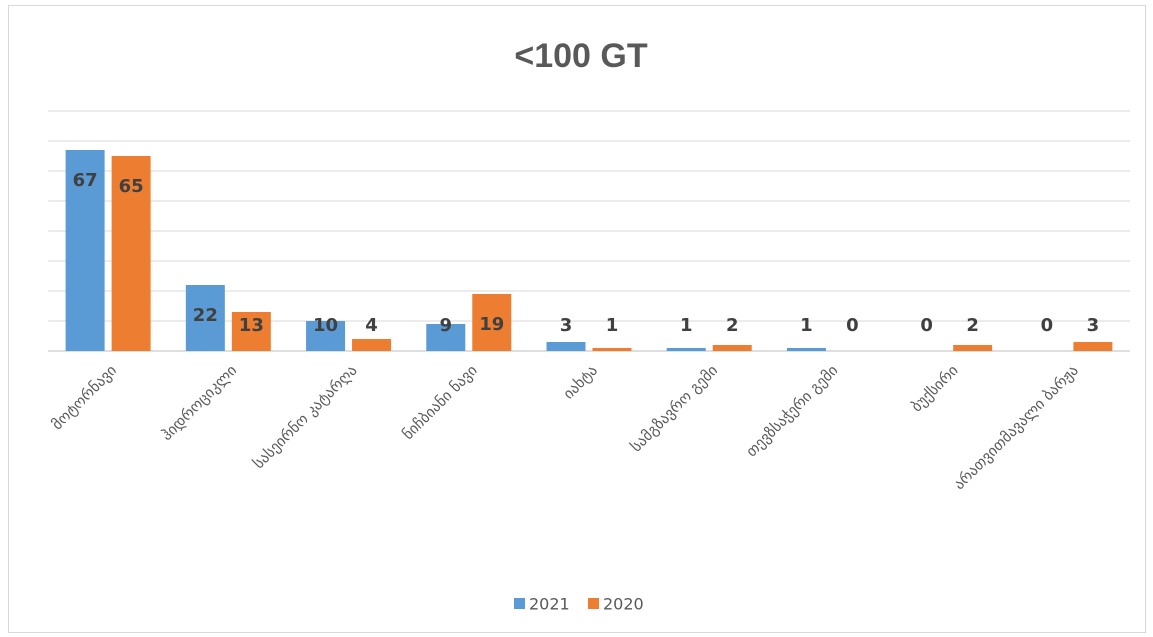  What do you see at coordinates (623, 604) in the screenshot?
I see `legend-label: 2020` at bounding box center [623, 604].